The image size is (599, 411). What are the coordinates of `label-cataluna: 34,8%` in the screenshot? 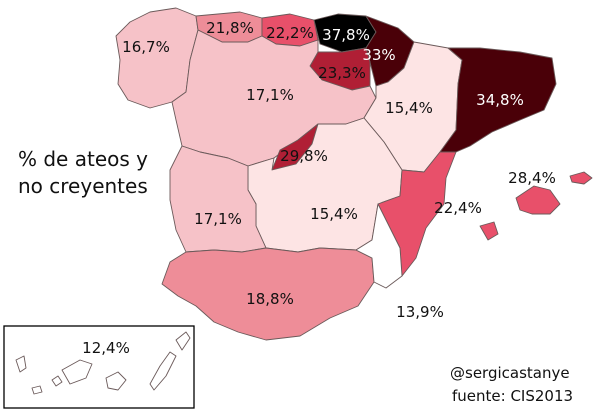 It's located at (500, 100).